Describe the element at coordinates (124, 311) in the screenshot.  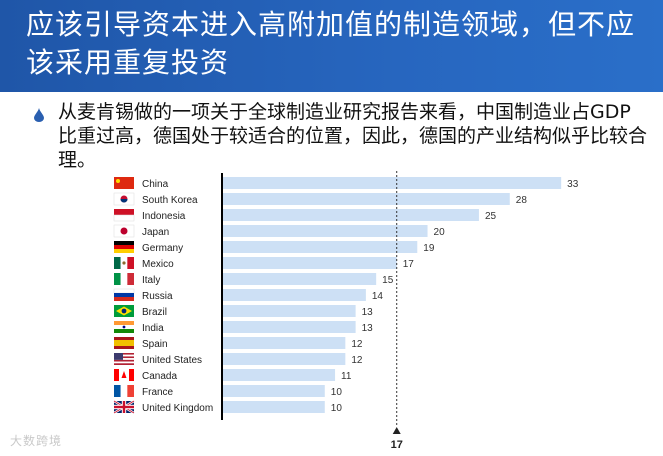
I see `brazil-flag-icon` at that location.